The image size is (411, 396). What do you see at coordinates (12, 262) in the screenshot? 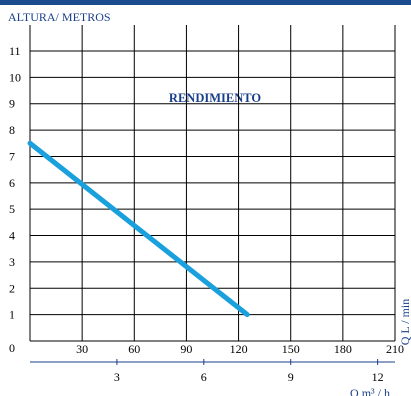
I see `y-tick-label: 3` at bounding box center [12, 262].